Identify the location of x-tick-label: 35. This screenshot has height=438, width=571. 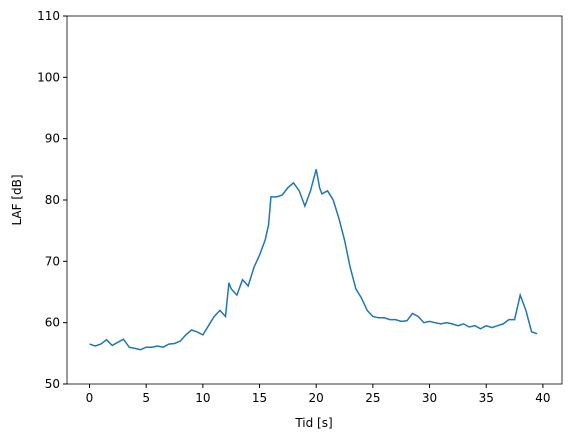
(486, 398).